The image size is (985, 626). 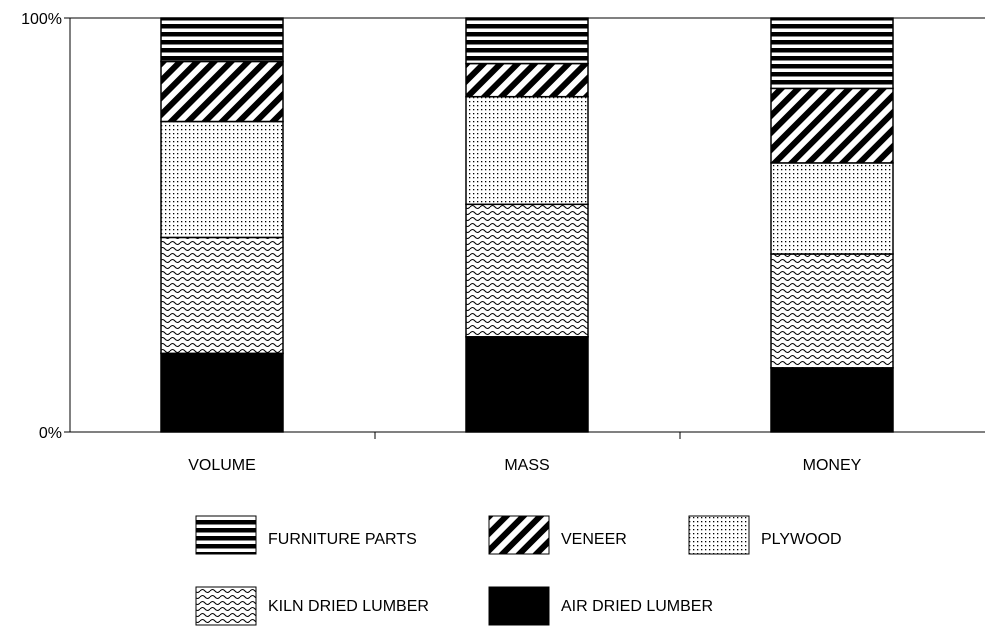 What do you see at coordinates (832, 125) in the screenshot?
I see `bar-money-veneer` at bounding box center [832, 125].